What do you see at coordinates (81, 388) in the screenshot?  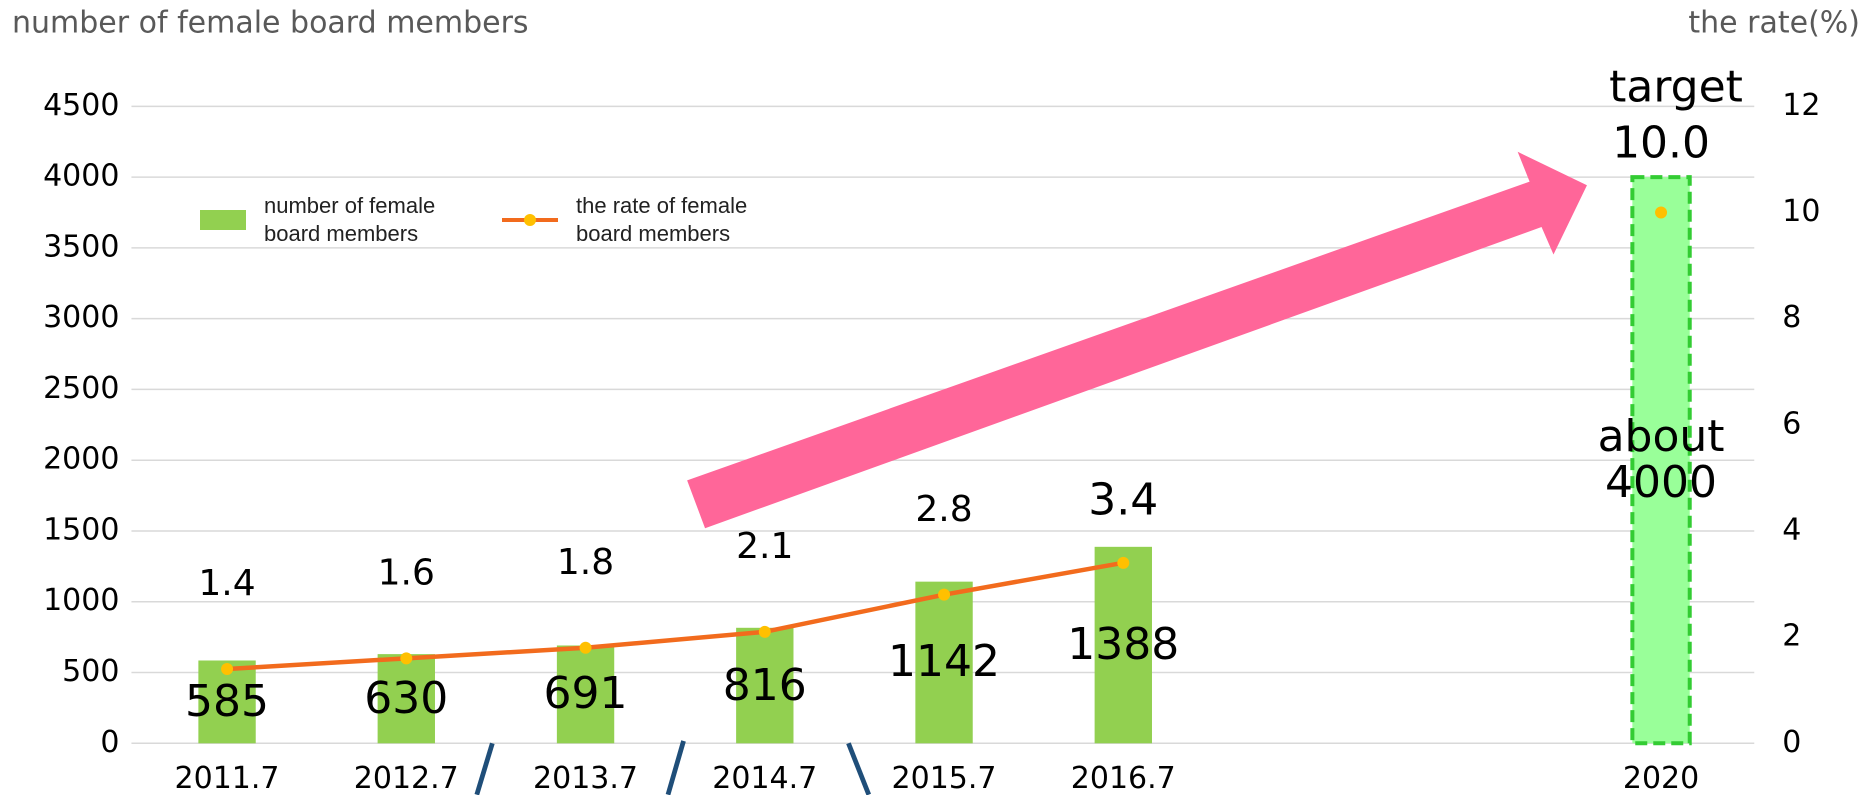 I see `y-tick-label: 2500` at bounding box center [81, 388].